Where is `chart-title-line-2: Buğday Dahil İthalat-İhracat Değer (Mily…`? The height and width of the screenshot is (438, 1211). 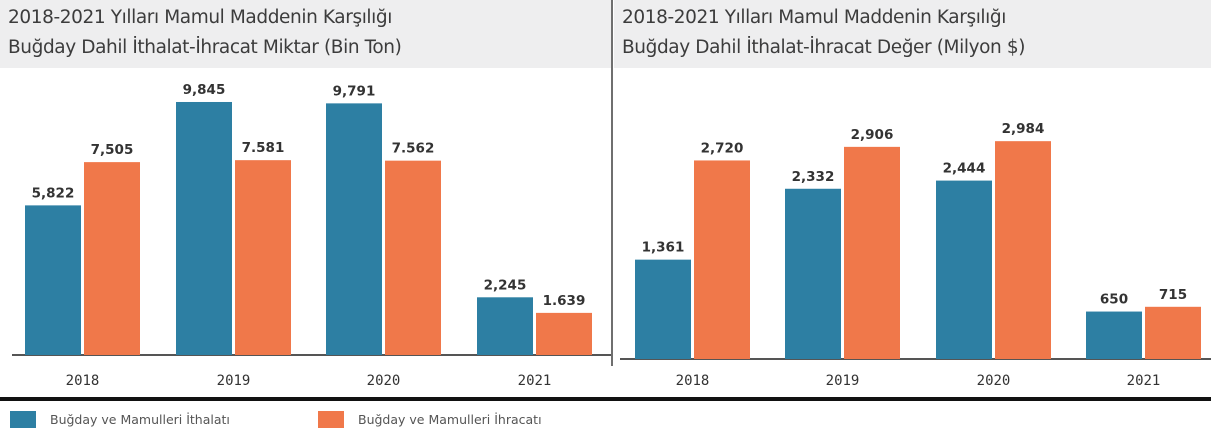
chart-title-line-2: Buğday Dahil İthalat-İhracat Değer (Mily… is located at coordinates (824, 47).